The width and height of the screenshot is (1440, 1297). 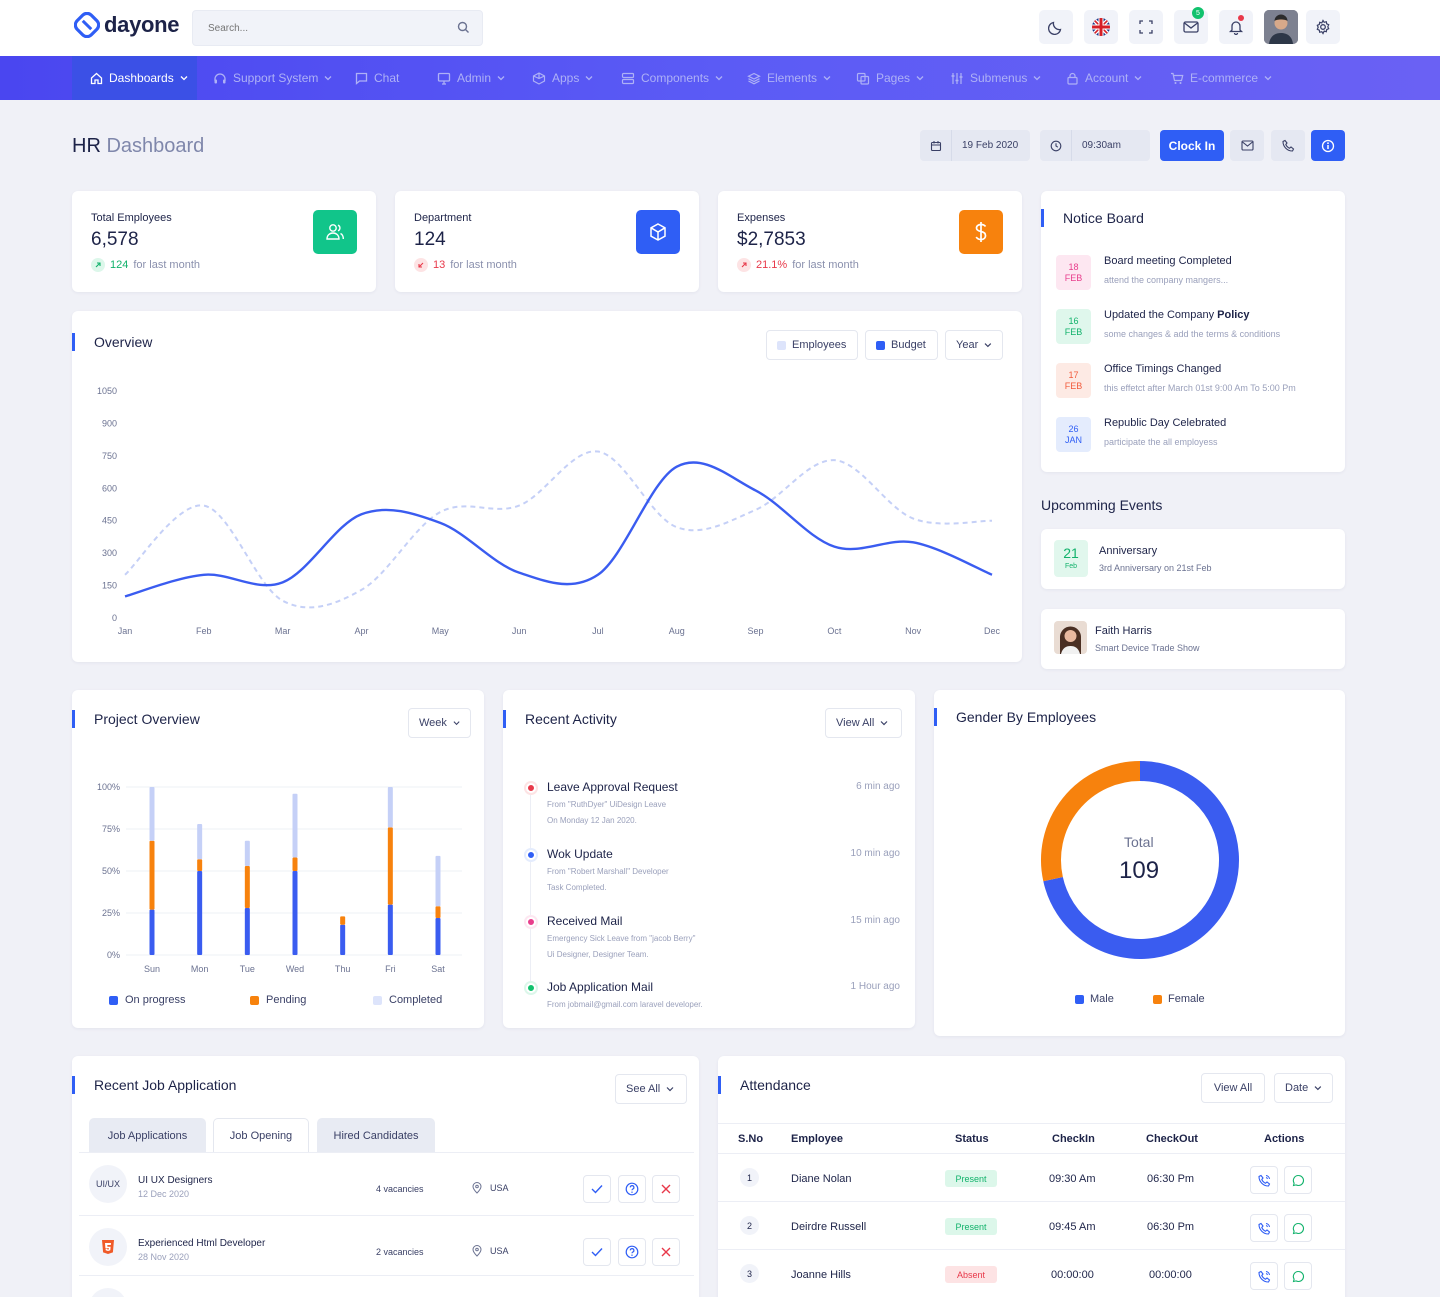 I want to click on trend-up-icon, so click(x=98, y=265).